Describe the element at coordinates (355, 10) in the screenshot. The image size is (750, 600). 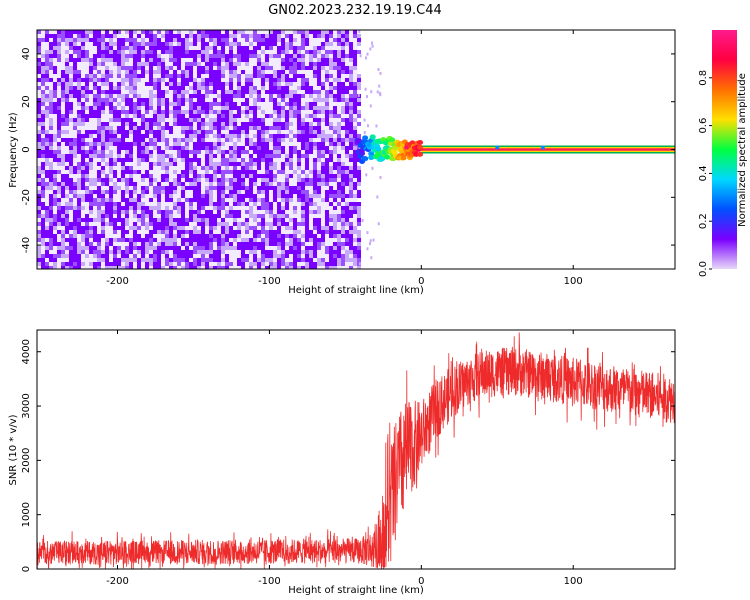
I see `figure-title: GN02.2023.232.19.19.C44` at that location.